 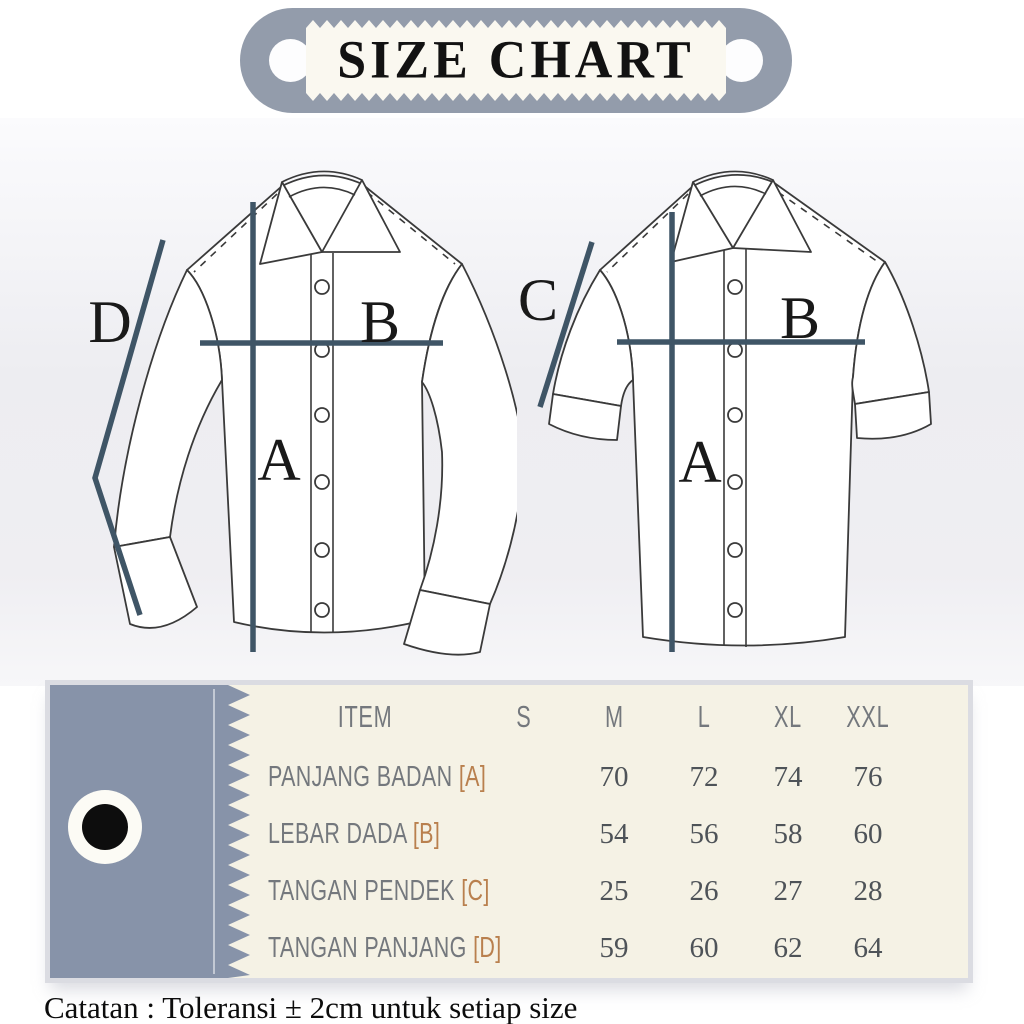 I want to click on cell-d-l: 60, so click(x=704, y=948).